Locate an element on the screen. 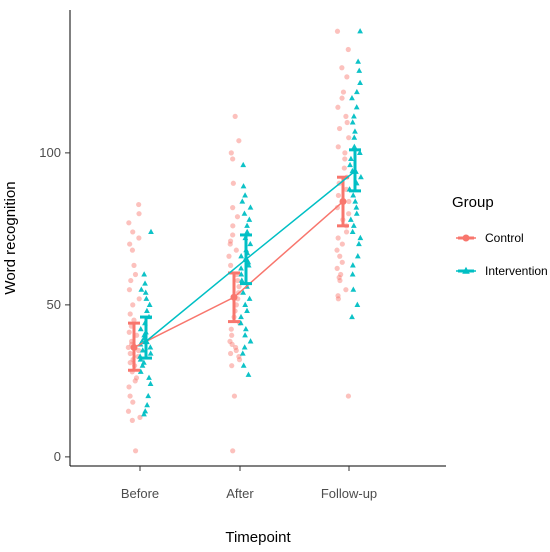  legend-label-intervention: Intervention is located at coordinates (516, 271).